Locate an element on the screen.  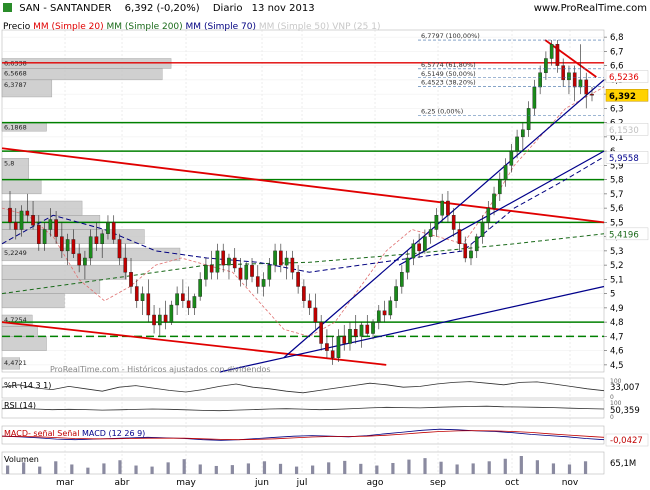
price-label: 5,9558 is located at coordinates (624, 159).